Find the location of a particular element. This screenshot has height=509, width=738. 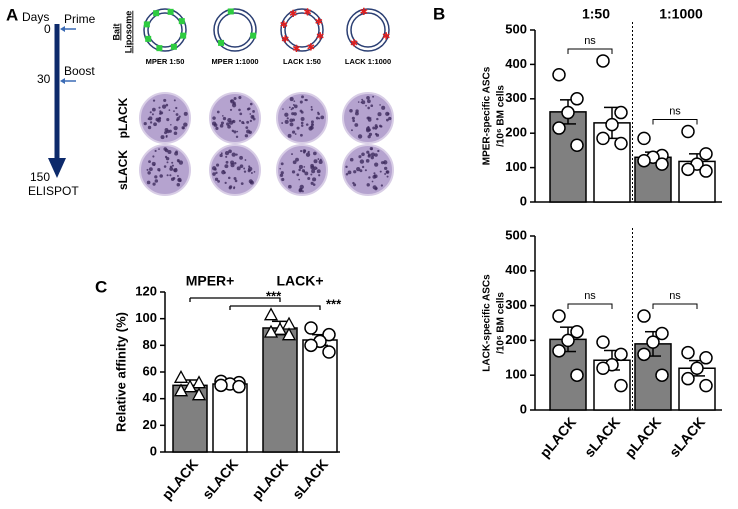

y-tick-label: 300 is located at coordinates (516, 304).